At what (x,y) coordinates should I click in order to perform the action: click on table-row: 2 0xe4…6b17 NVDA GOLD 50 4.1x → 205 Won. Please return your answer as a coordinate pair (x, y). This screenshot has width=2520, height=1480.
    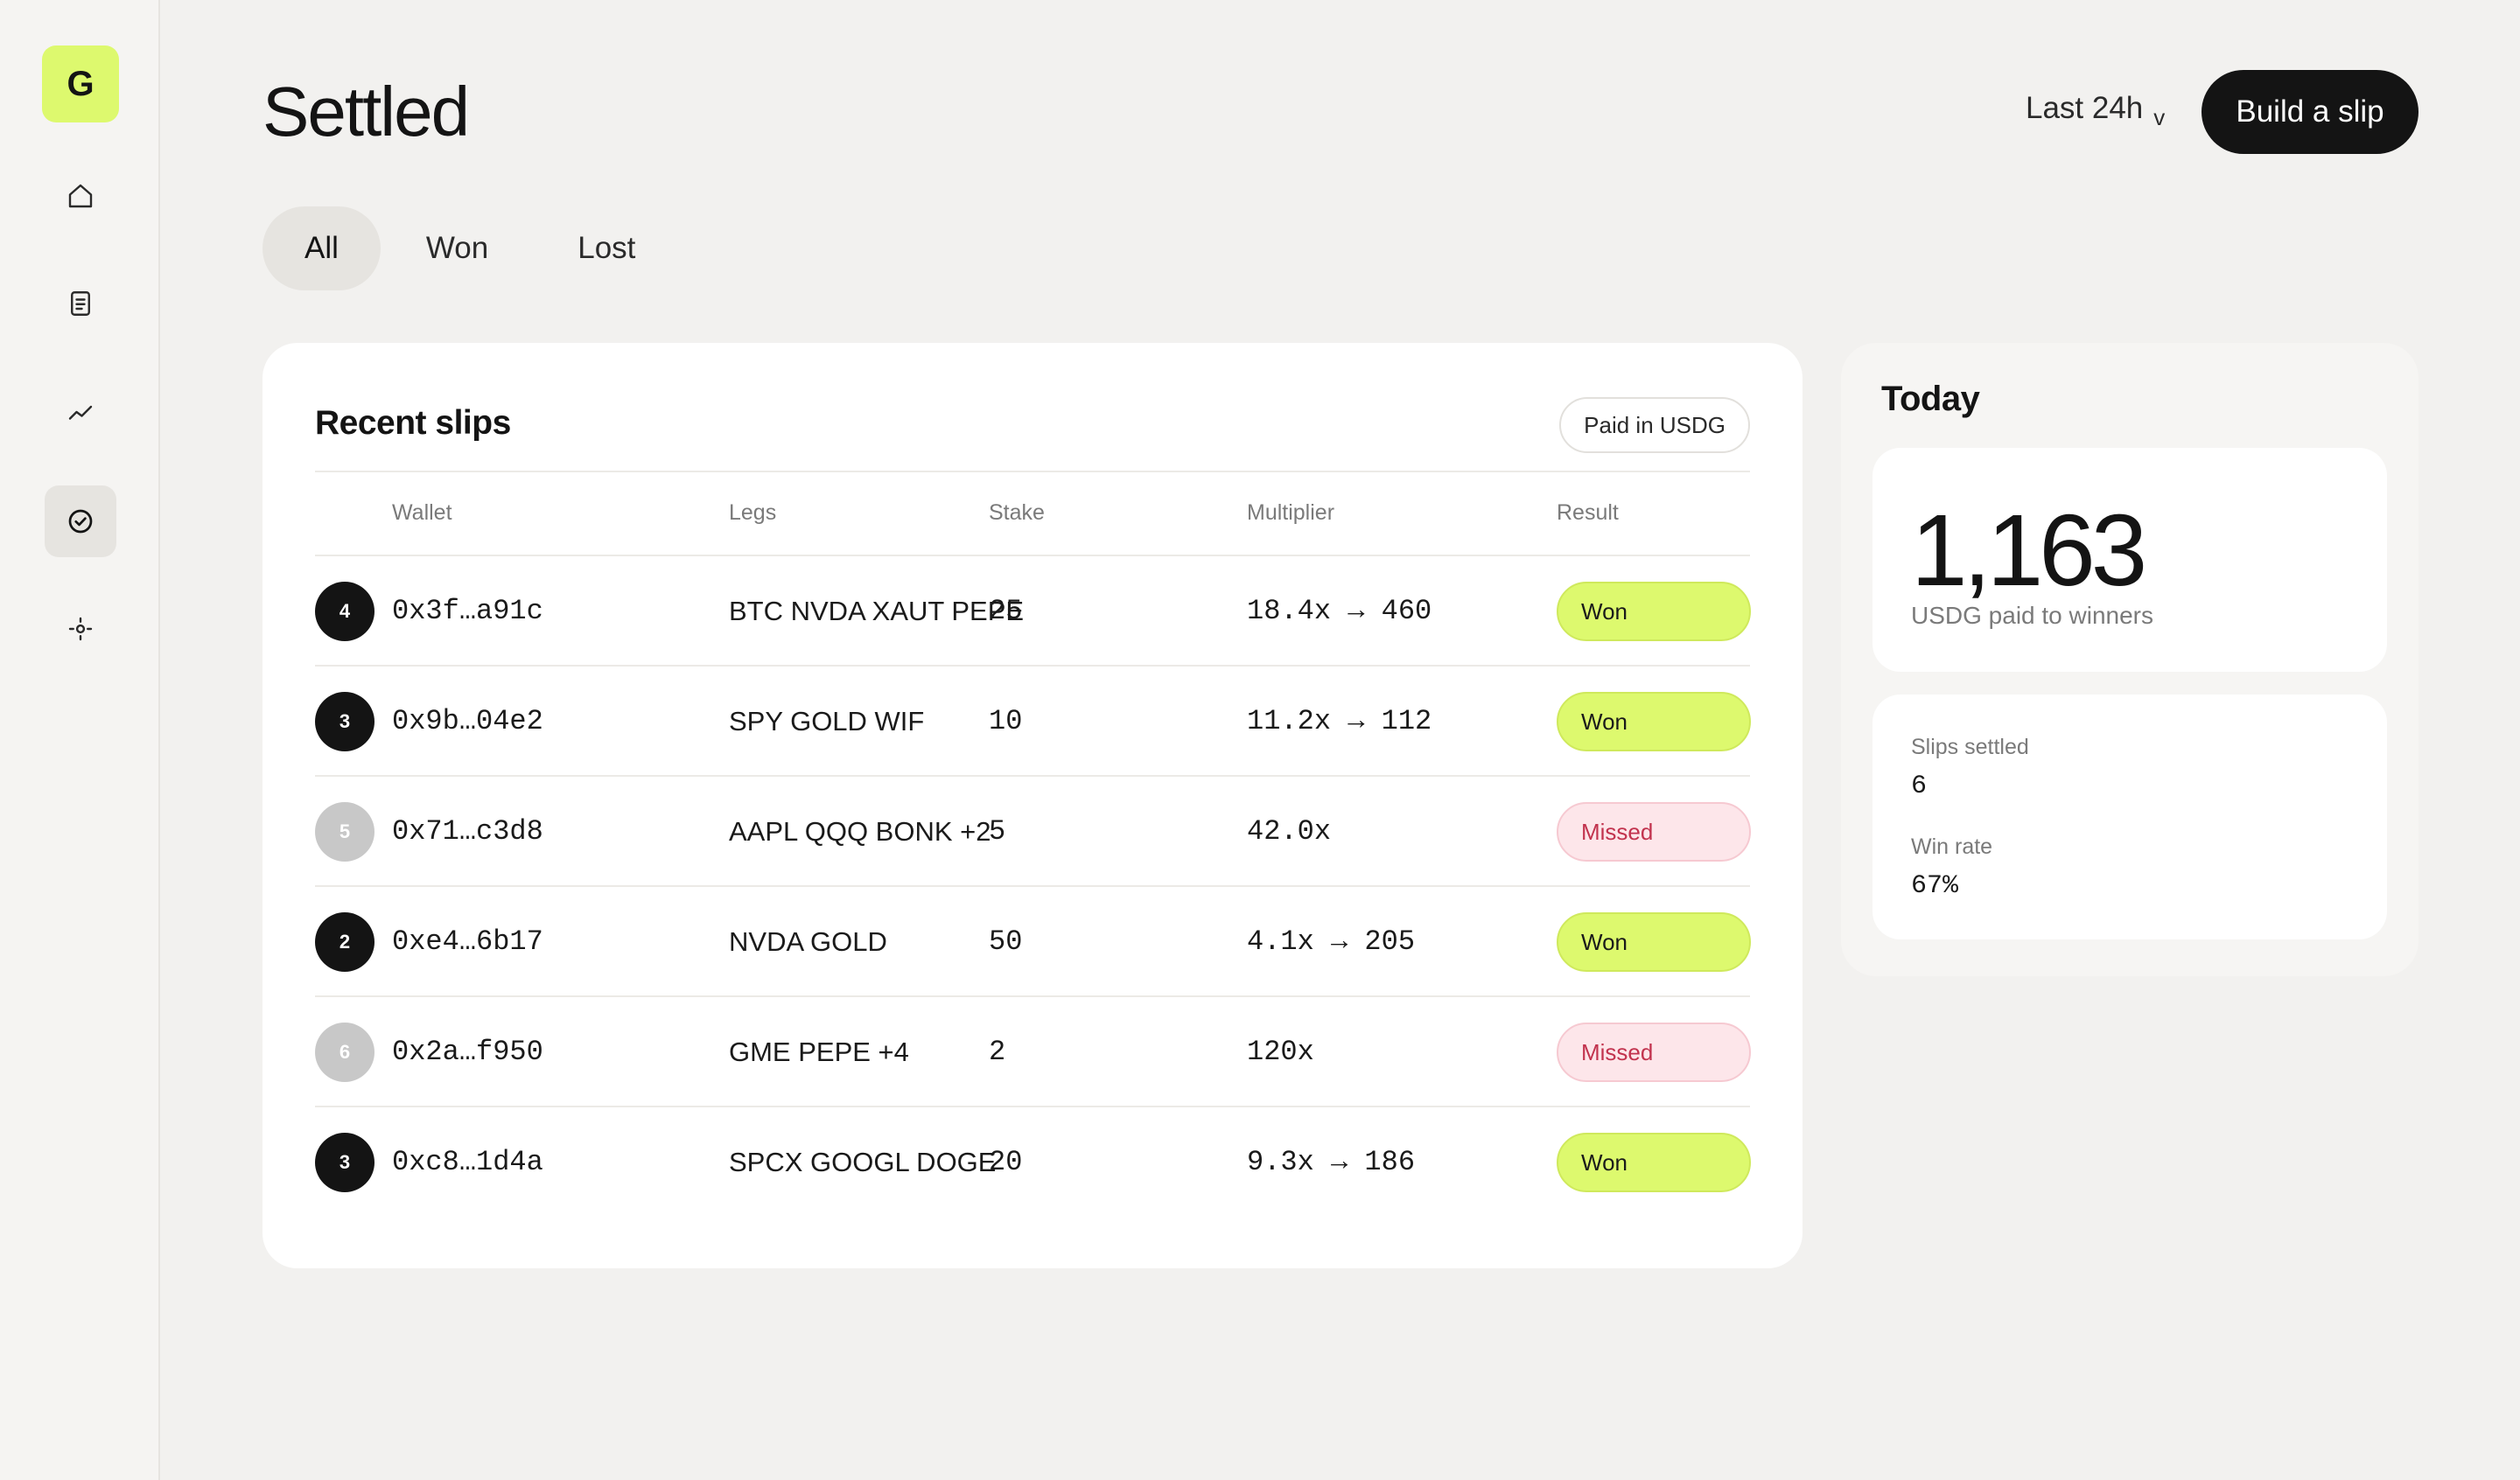
    Looking at the image, I should click on (1033, 942).